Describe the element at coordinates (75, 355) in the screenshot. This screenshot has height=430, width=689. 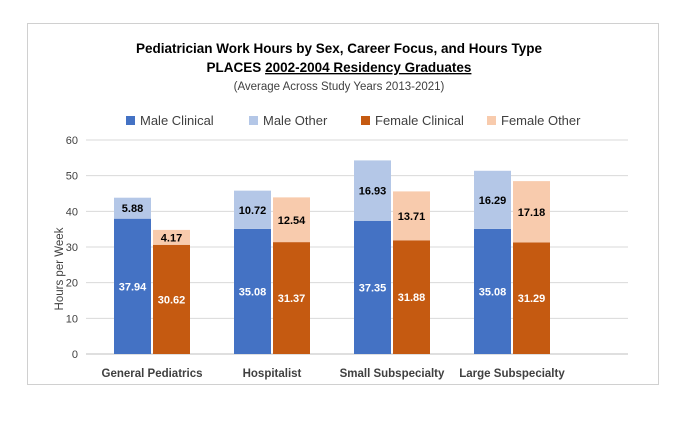
I see `y-tick-label: 0` at that location.